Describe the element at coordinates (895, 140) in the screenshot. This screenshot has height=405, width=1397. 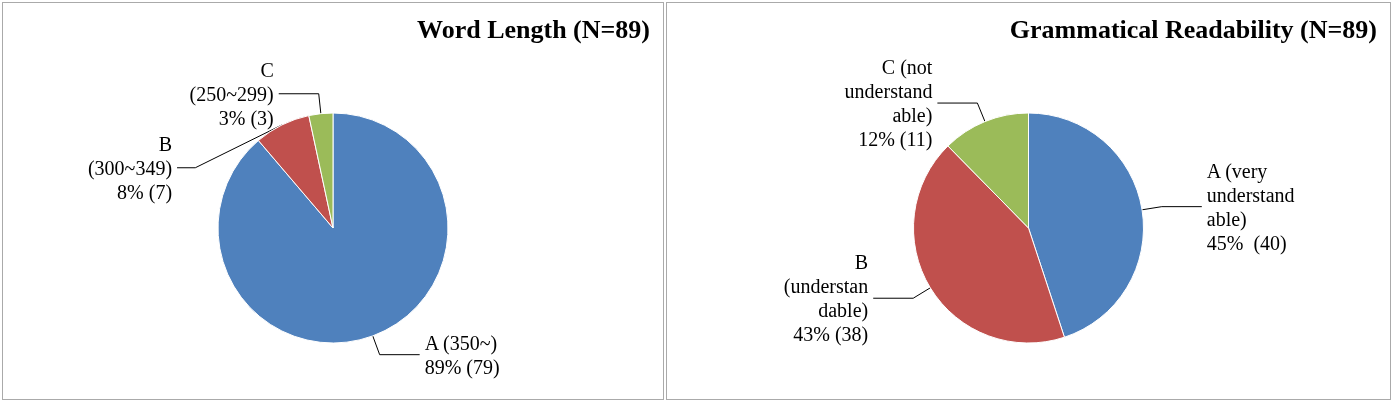
I see `data-label: 12% (11)` at that location.